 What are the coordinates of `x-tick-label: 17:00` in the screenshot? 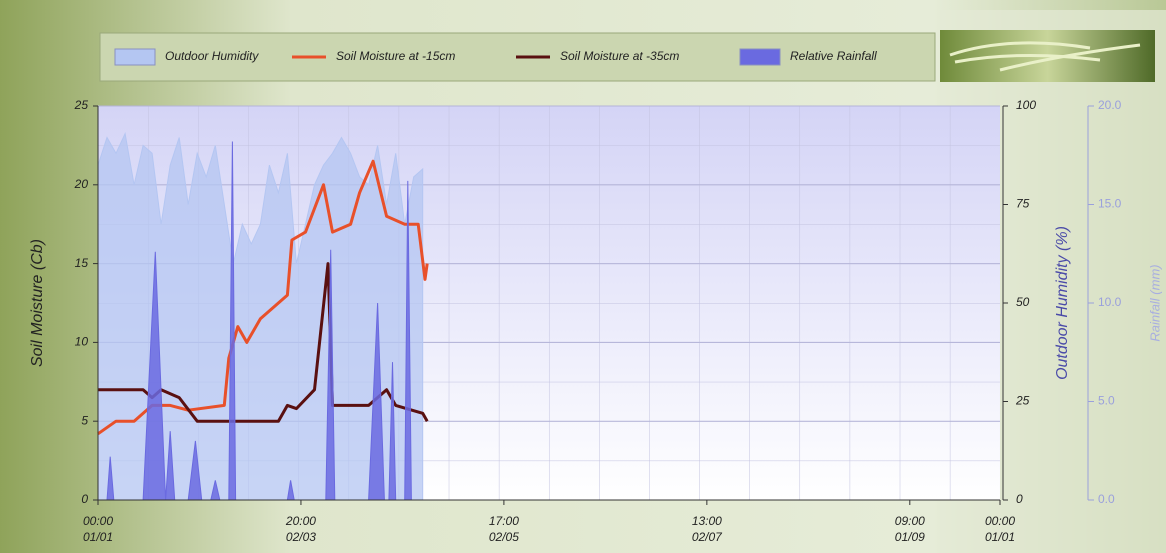 It's located at (504, 521).